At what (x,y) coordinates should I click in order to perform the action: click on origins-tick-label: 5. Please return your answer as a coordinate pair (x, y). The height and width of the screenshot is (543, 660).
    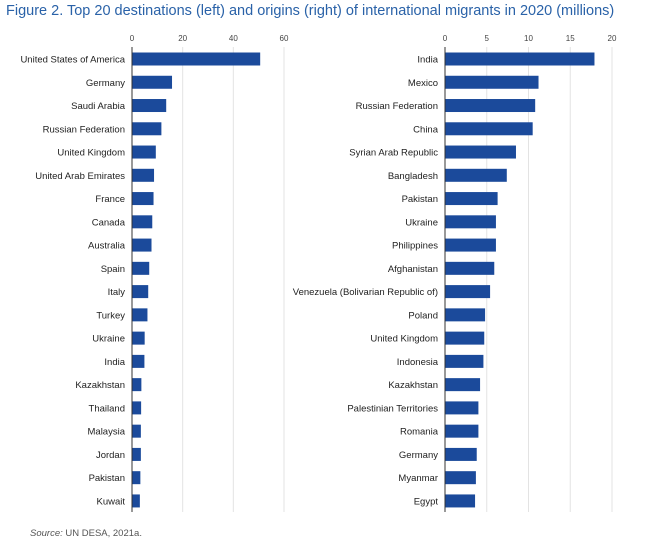
    Looking at the image, I should click on (487, 38).